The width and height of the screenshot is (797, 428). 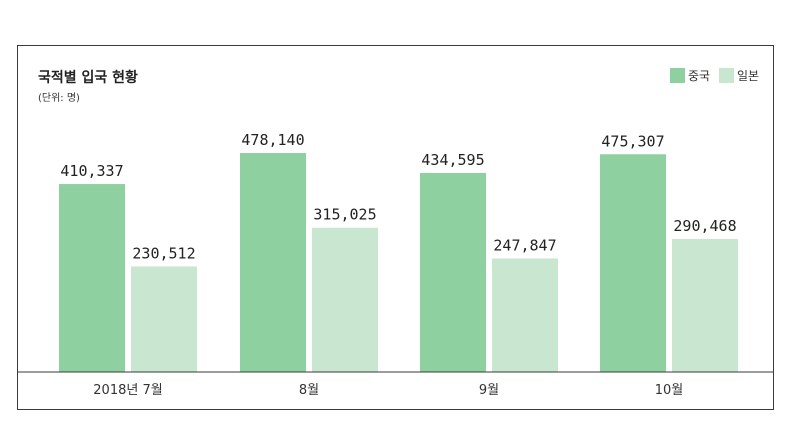 I want to click on value-label-china-2: 434,595, so click(x=452, y=160).